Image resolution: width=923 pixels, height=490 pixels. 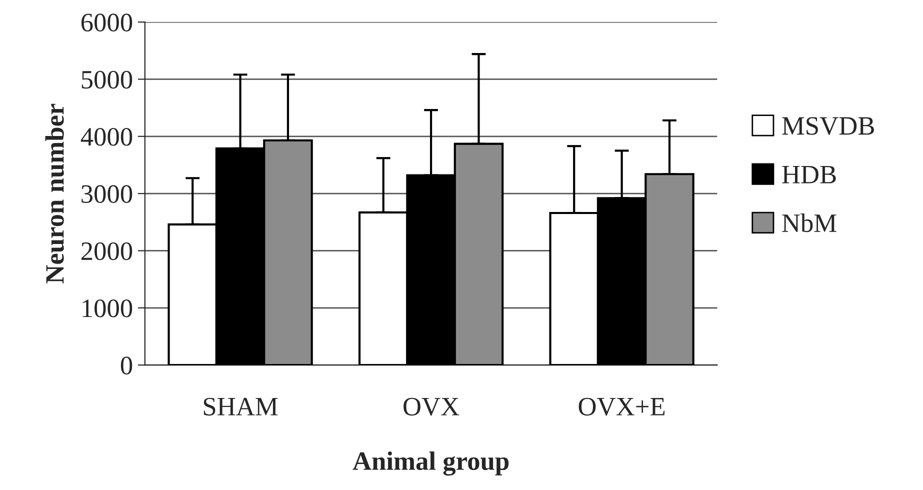 What do you see at coordinates (241, 407) in the screenshot?
I see `x-tick-label: SHAM` at bounding box center [241, 407].